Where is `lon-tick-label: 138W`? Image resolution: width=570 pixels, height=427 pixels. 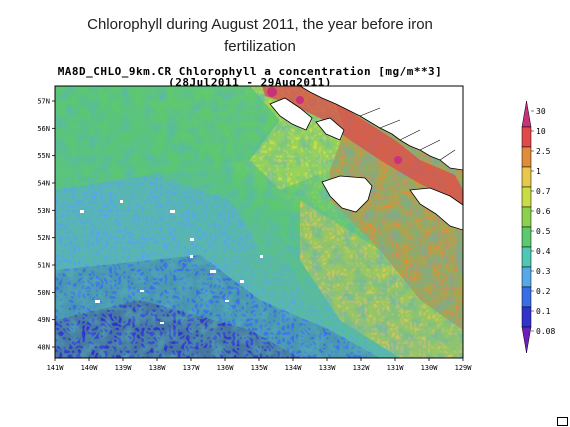
lon-tick-label: 138W is located at coordinates (158, 368).